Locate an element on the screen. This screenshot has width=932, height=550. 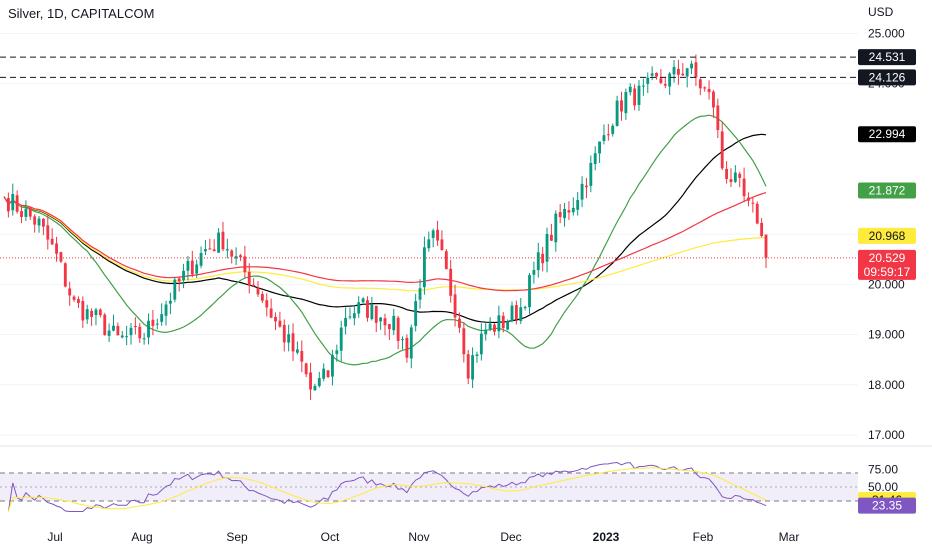
moving-average-line is located at coordinates (385, 242).